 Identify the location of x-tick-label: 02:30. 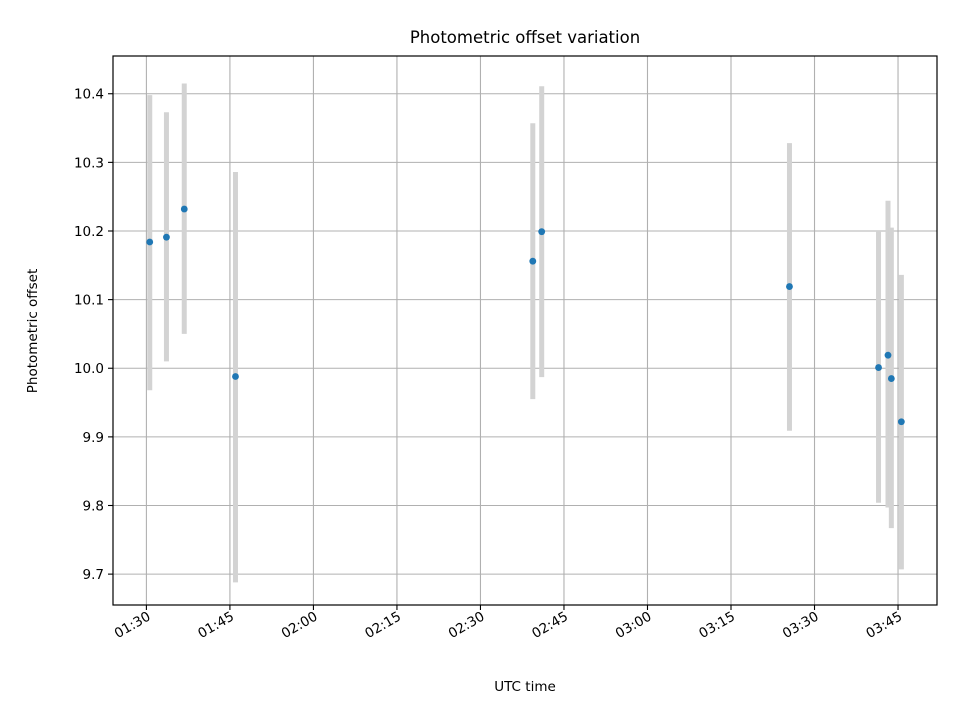
(467, 625).